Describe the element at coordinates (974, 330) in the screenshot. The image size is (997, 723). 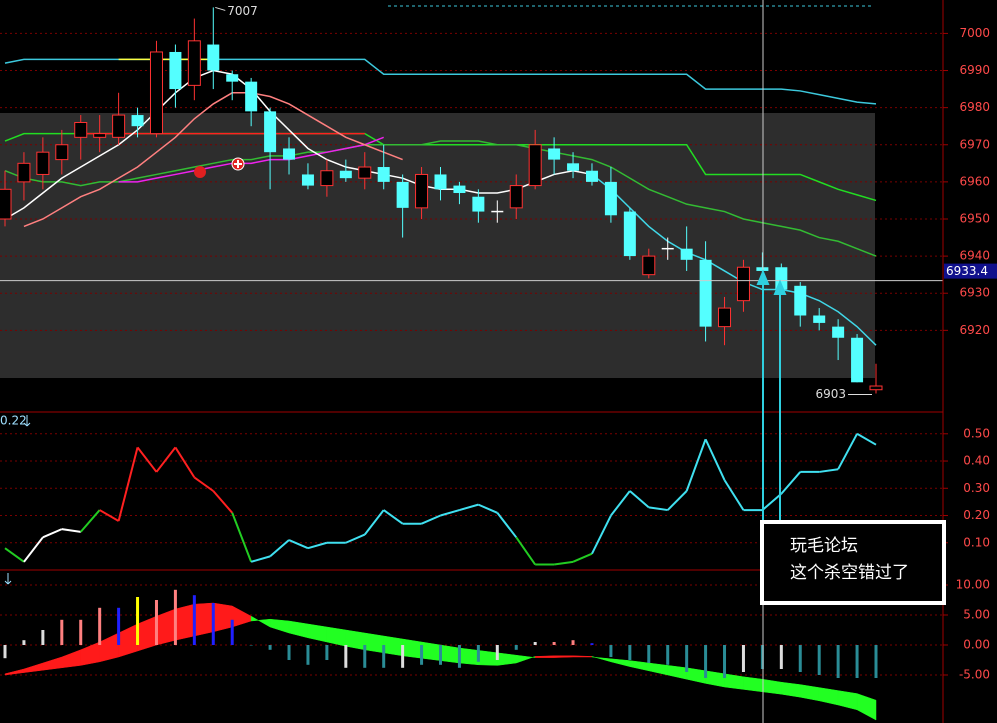
I see `y-tick-label: 6920` at that location.